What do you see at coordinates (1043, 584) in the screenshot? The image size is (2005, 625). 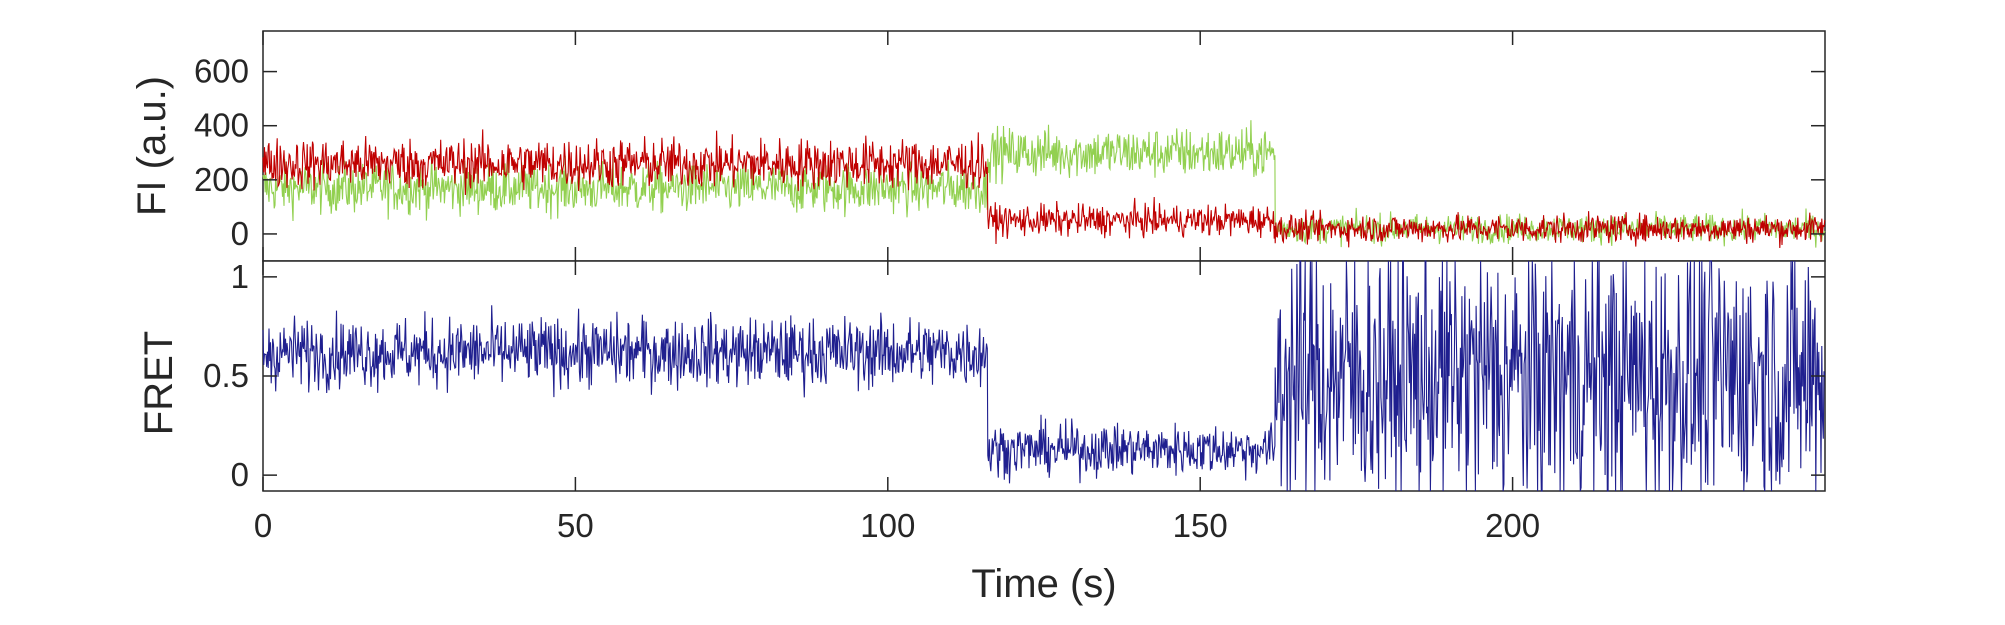 I see `time-x-axis-label: Time (s)` at bounding box center [1043, 584].